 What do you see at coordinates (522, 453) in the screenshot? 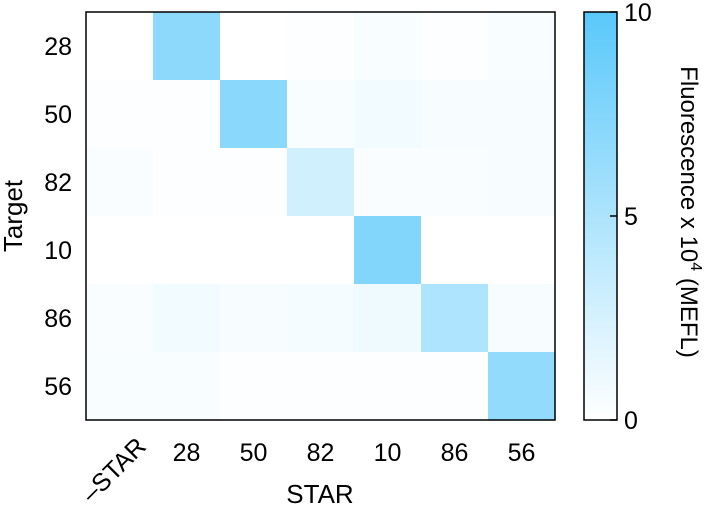
I see `x-tick-label: 56` at bounding box center [522, 453].